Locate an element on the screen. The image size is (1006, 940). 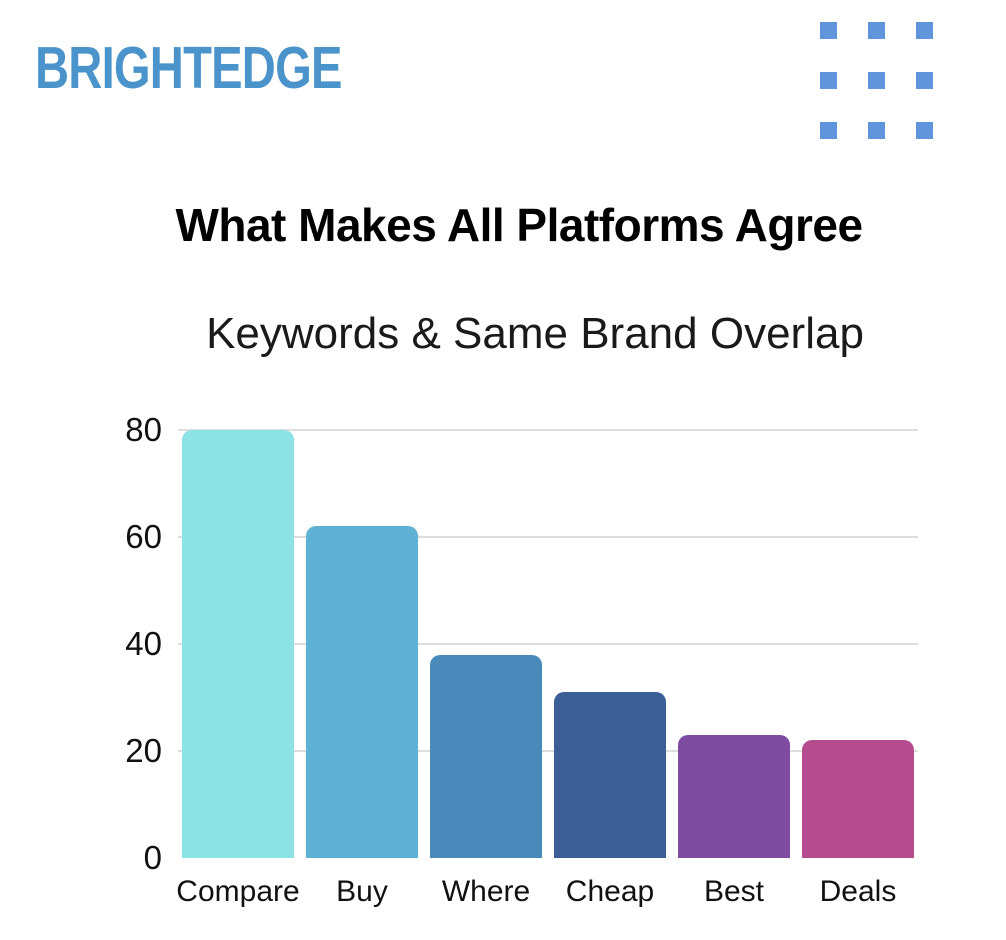
y-tick-label: 60 is located at coordinates (143, 536).